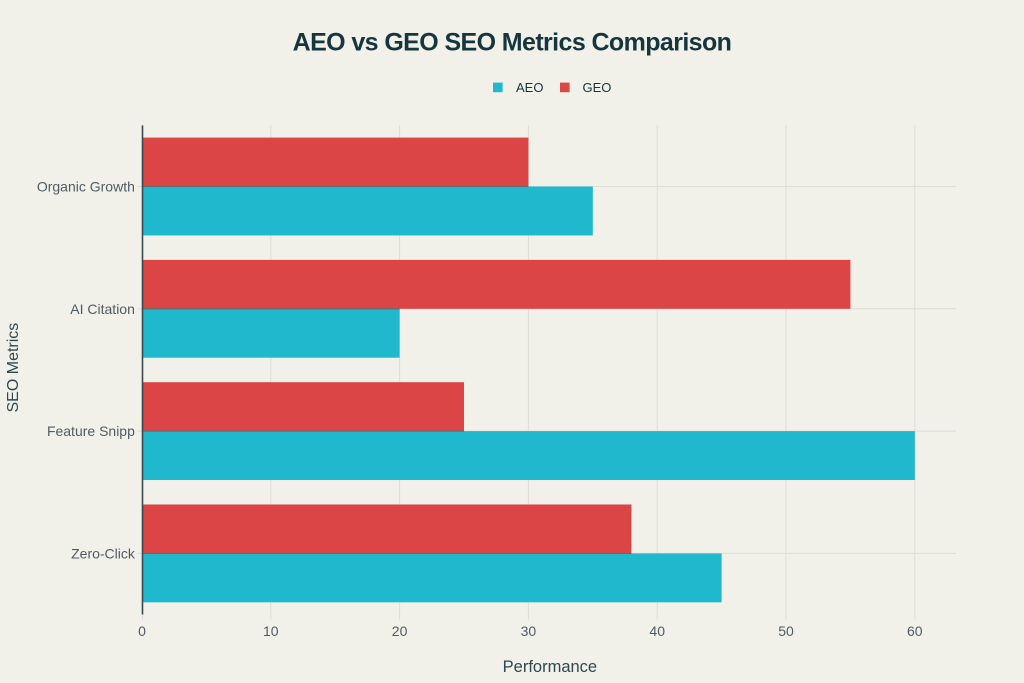 This screenshot has height=683, width=1024. Describe the element at coordinates (400, 631) in the screenshot. I see `svg-text: 20` at that location.